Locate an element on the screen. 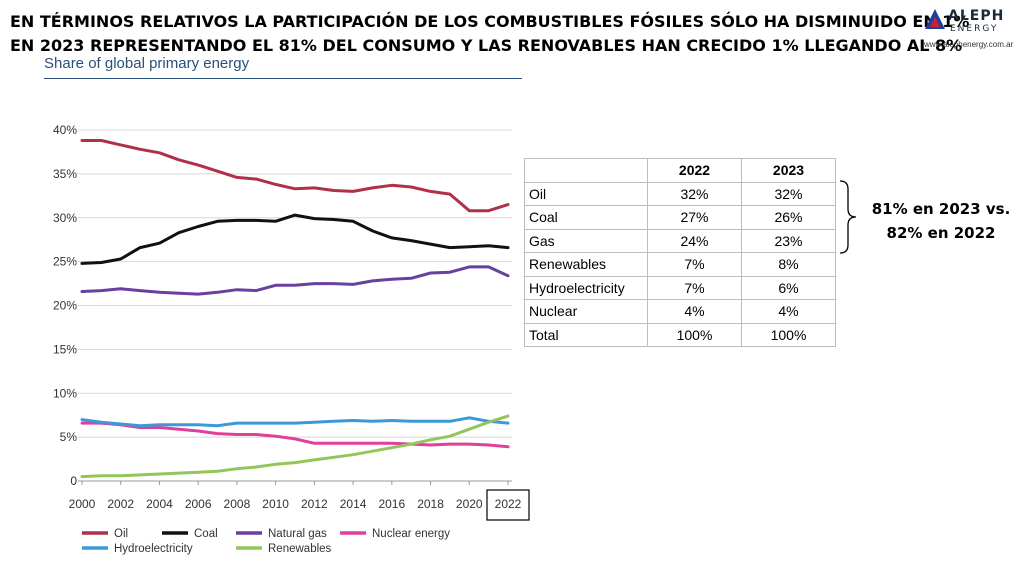  table-row: Renewables 7% 8% is located at coordinates (680, 264).